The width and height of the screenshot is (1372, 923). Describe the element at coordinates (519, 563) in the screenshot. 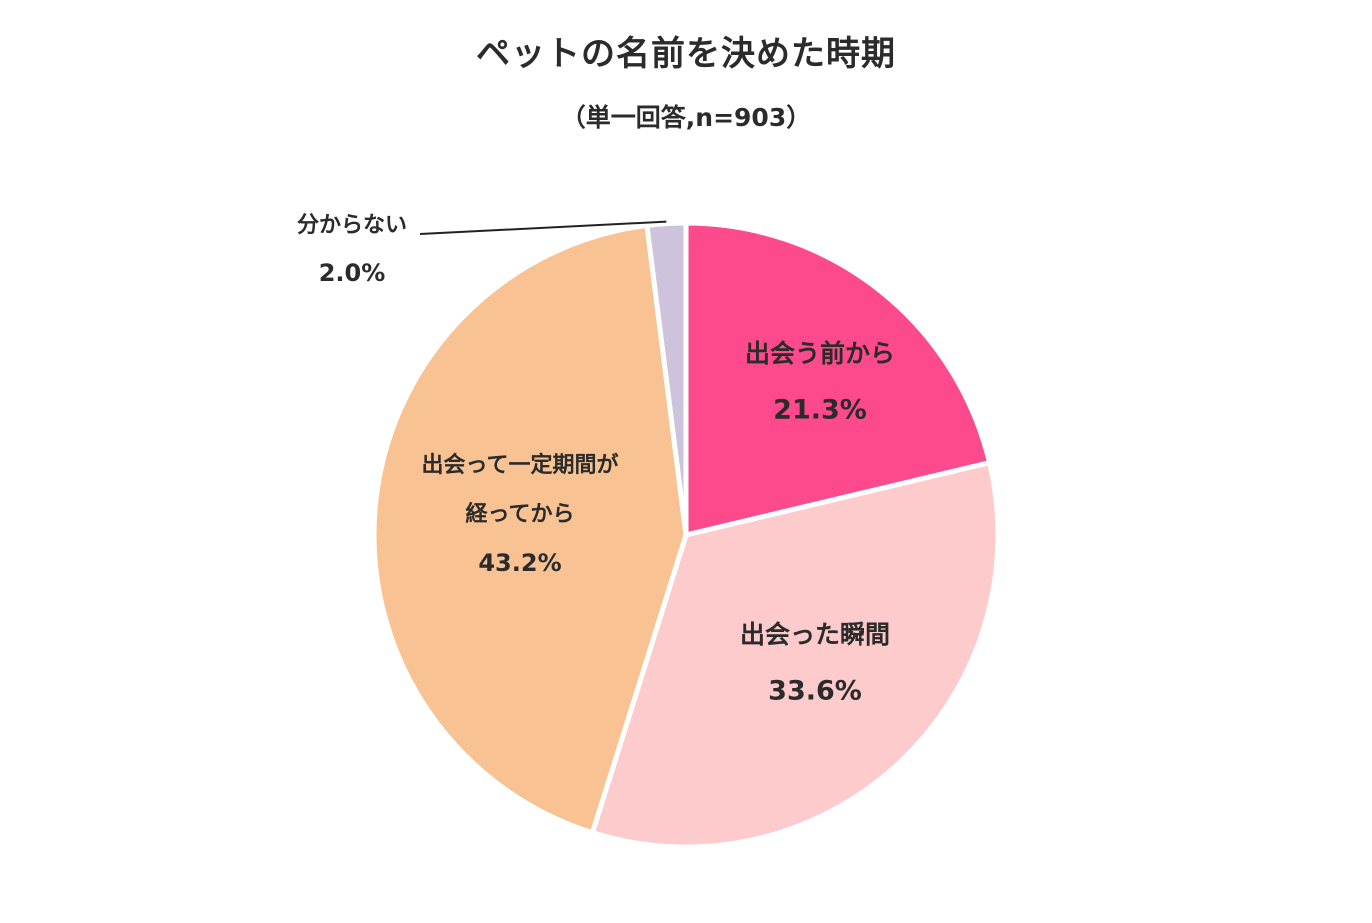

I see `slice-value-label: 43.2%` at that location.